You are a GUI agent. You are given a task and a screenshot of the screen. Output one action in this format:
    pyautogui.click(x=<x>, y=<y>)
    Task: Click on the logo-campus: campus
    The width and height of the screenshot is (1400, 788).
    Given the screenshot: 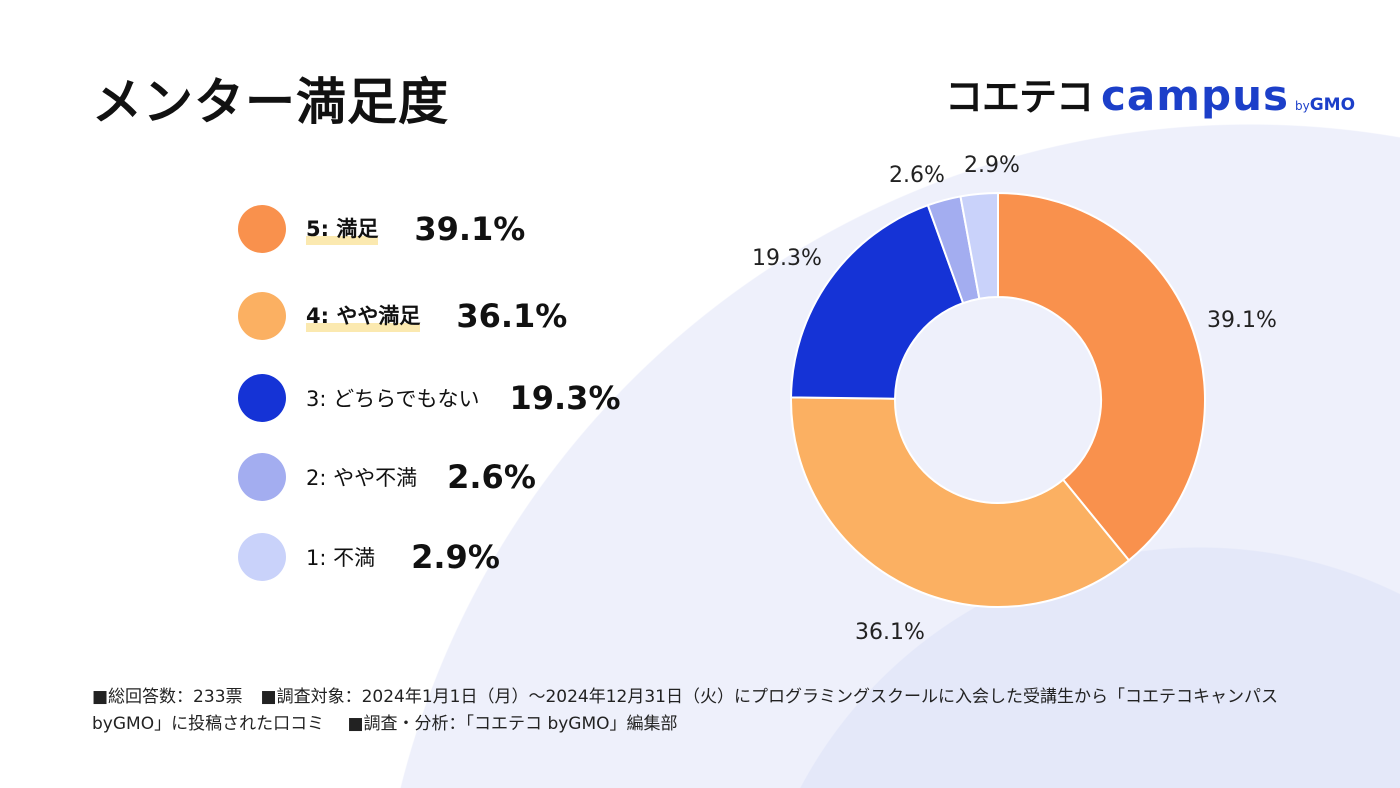 What is the action you would take?
    pyautogui.click(x=1195, y=95)
    